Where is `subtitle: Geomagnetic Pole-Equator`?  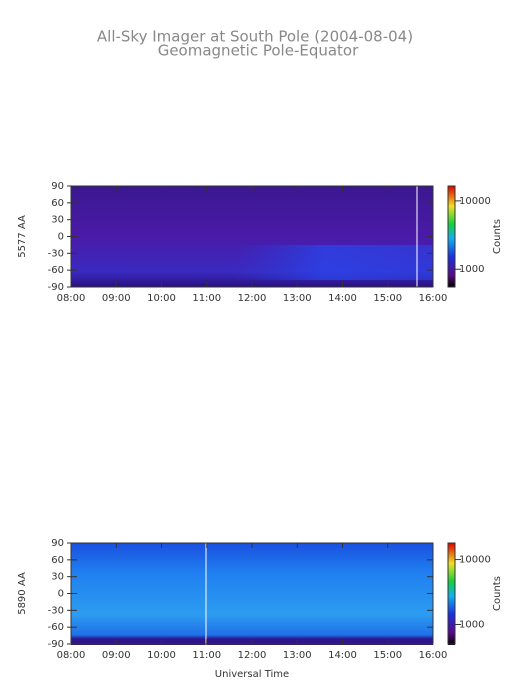 subtitle: Geomagnetic Pole-Equator is located at coordinates (258, 51).